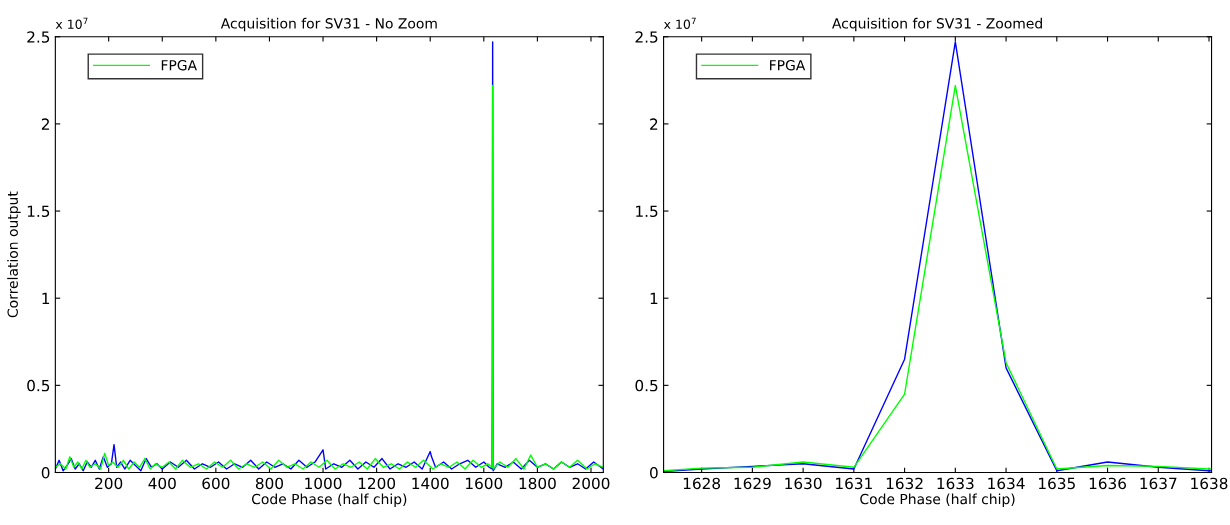 This screenshot has height=525, width=1230. Describe the element at coordinates (216, 483) in the screenshot. I see `x-tick-label: 600` at that location.